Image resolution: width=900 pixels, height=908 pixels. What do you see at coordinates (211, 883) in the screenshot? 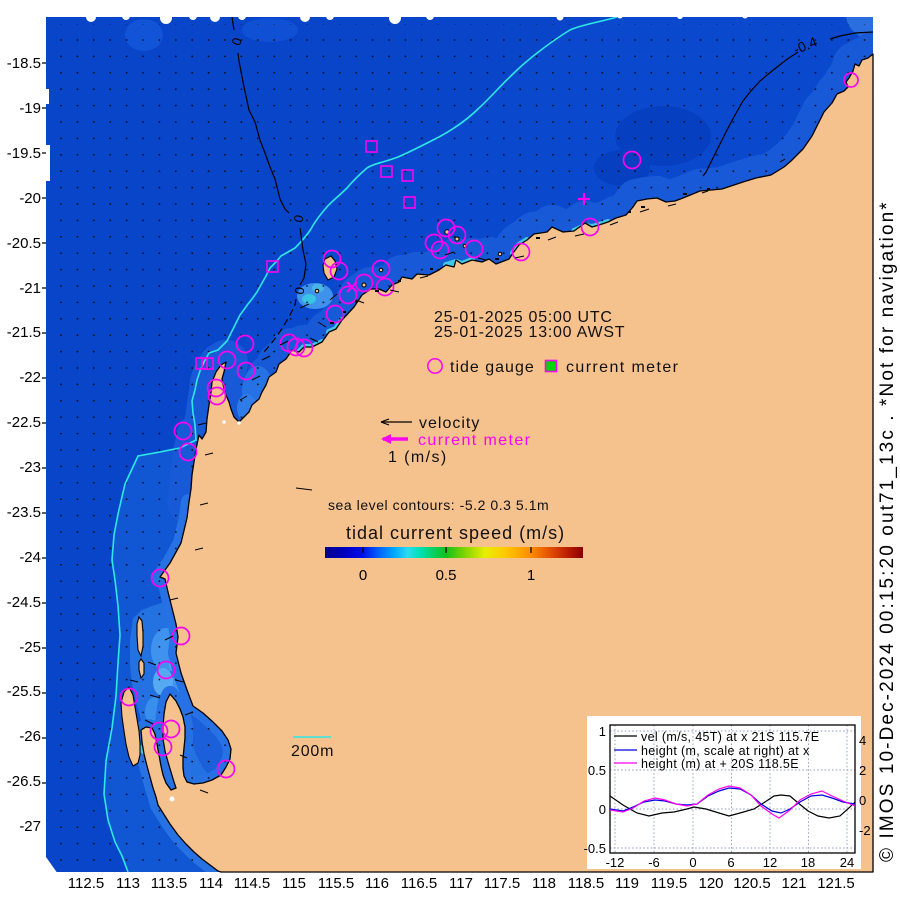
I see `svg-text: 114` at bounding box center [211, 883].